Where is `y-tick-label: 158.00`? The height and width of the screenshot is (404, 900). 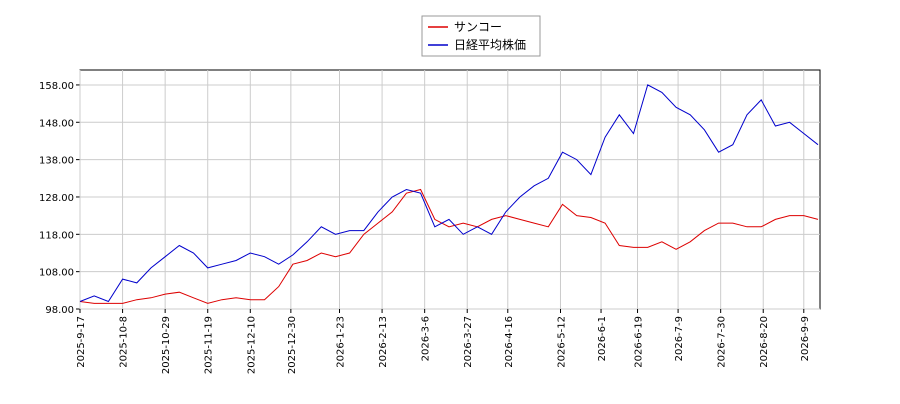 y-tick-label: 158.00 is located at coordinates (56, 86).